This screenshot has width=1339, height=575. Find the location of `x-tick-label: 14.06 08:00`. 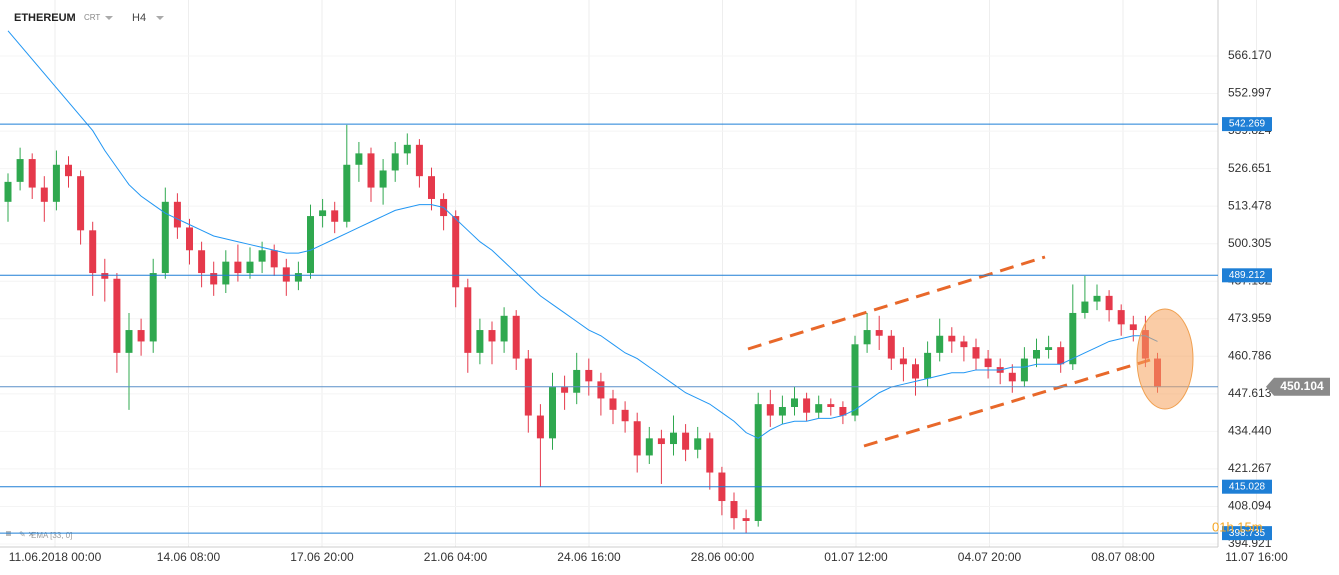

x-tick-label: 14.06 08:00 is located at coordinates (189, 557).